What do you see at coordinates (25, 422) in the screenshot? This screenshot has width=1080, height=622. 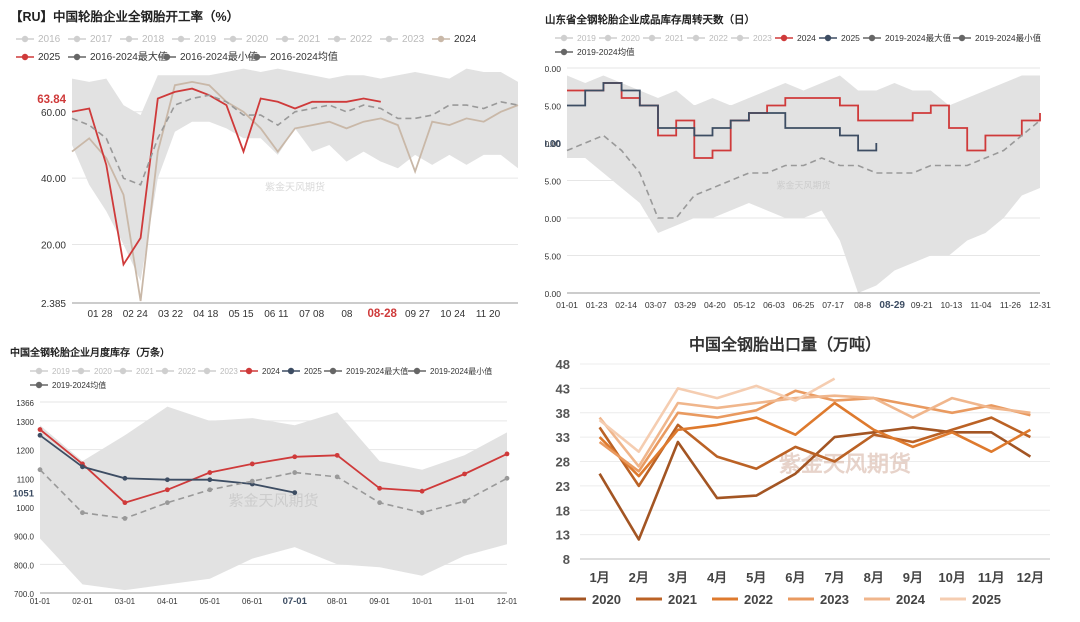 I see `y-tick-label: 1300` at bounding box center [25, 422].